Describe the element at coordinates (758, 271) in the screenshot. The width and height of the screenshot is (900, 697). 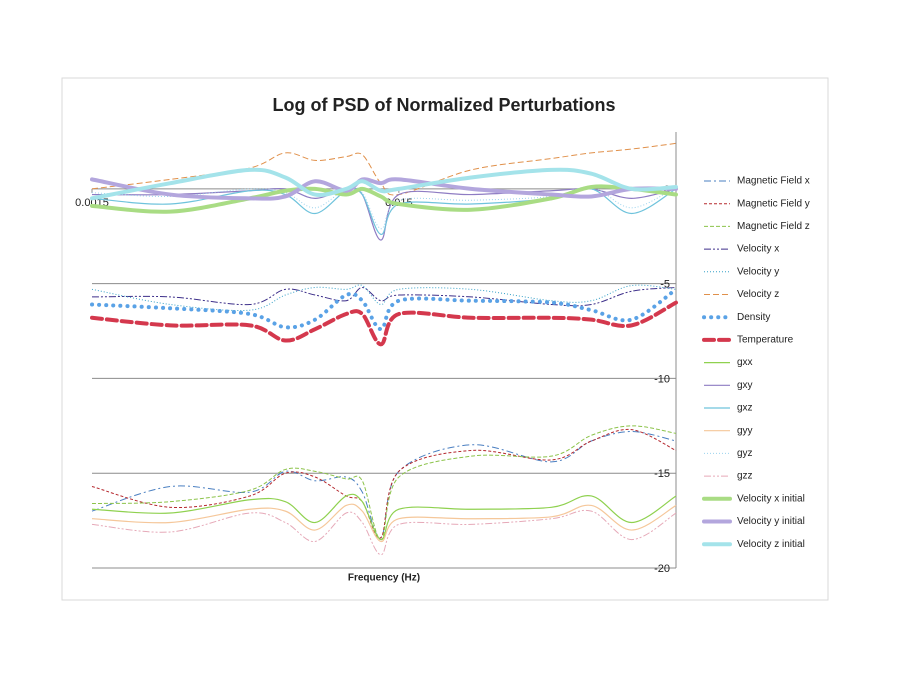
I see `legend-label: Velocity y` at that location.